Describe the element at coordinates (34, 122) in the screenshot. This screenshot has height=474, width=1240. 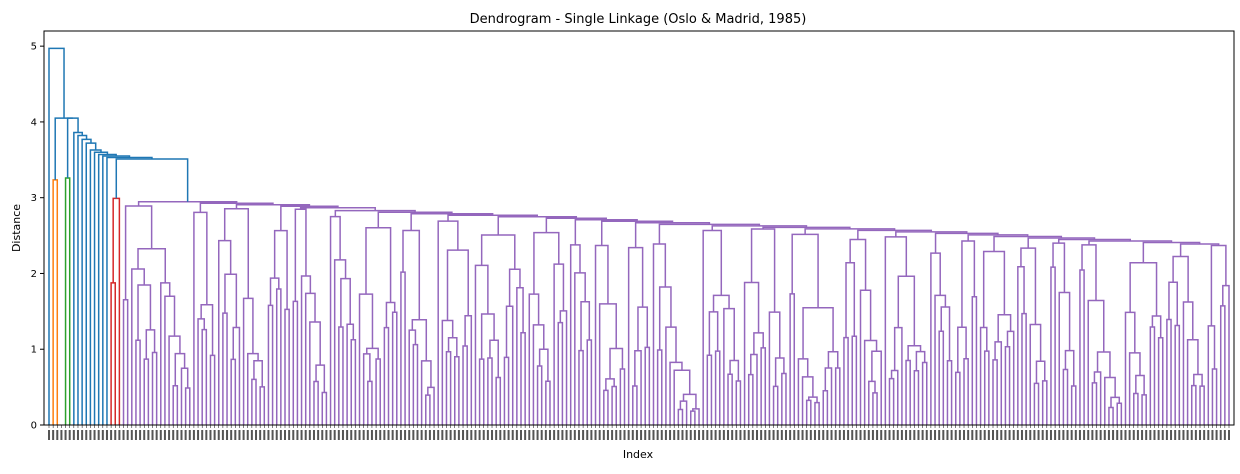
I see `y-tick-label-4: 4` at that location.